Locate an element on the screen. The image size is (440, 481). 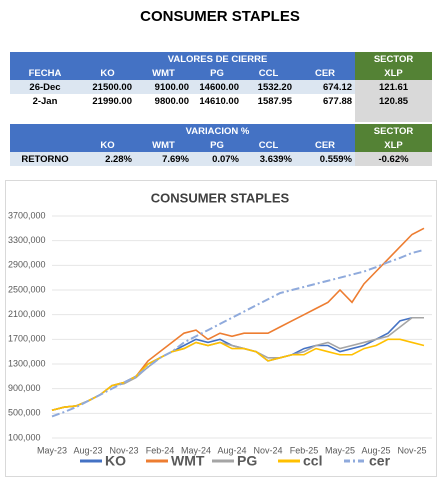
cell: 14610.00 is located at coordinates (219, 101).